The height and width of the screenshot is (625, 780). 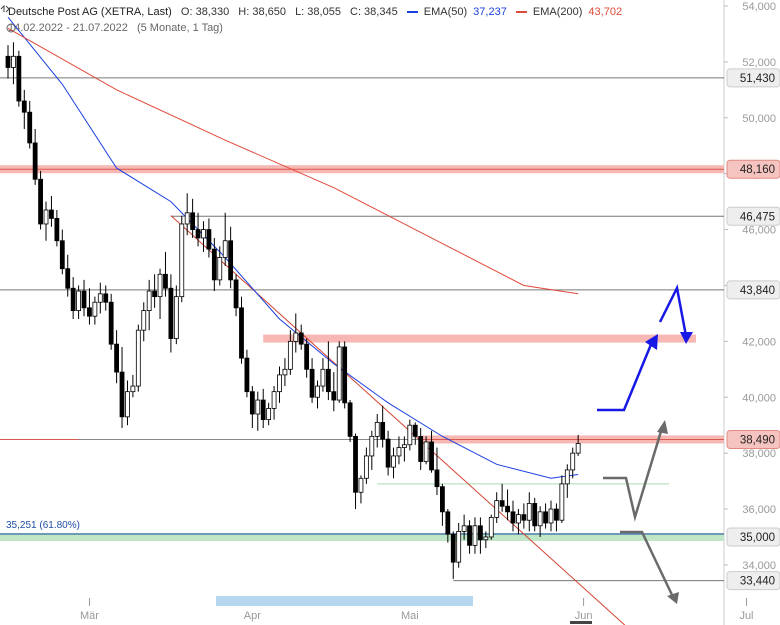 What do you see at coordinates (605, 12) in the screenshot?
I see `ema200-value: 43,702` at bounding box center [605, 12].